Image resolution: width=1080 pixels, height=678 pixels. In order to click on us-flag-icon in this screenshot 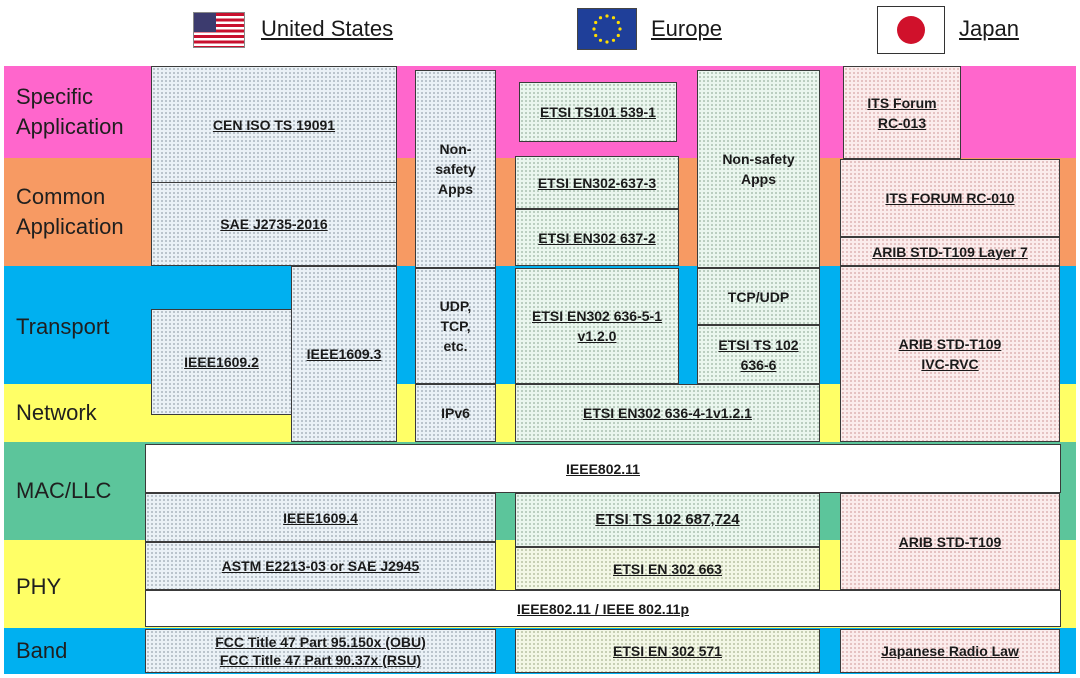, I will do `click(219, 30)`.